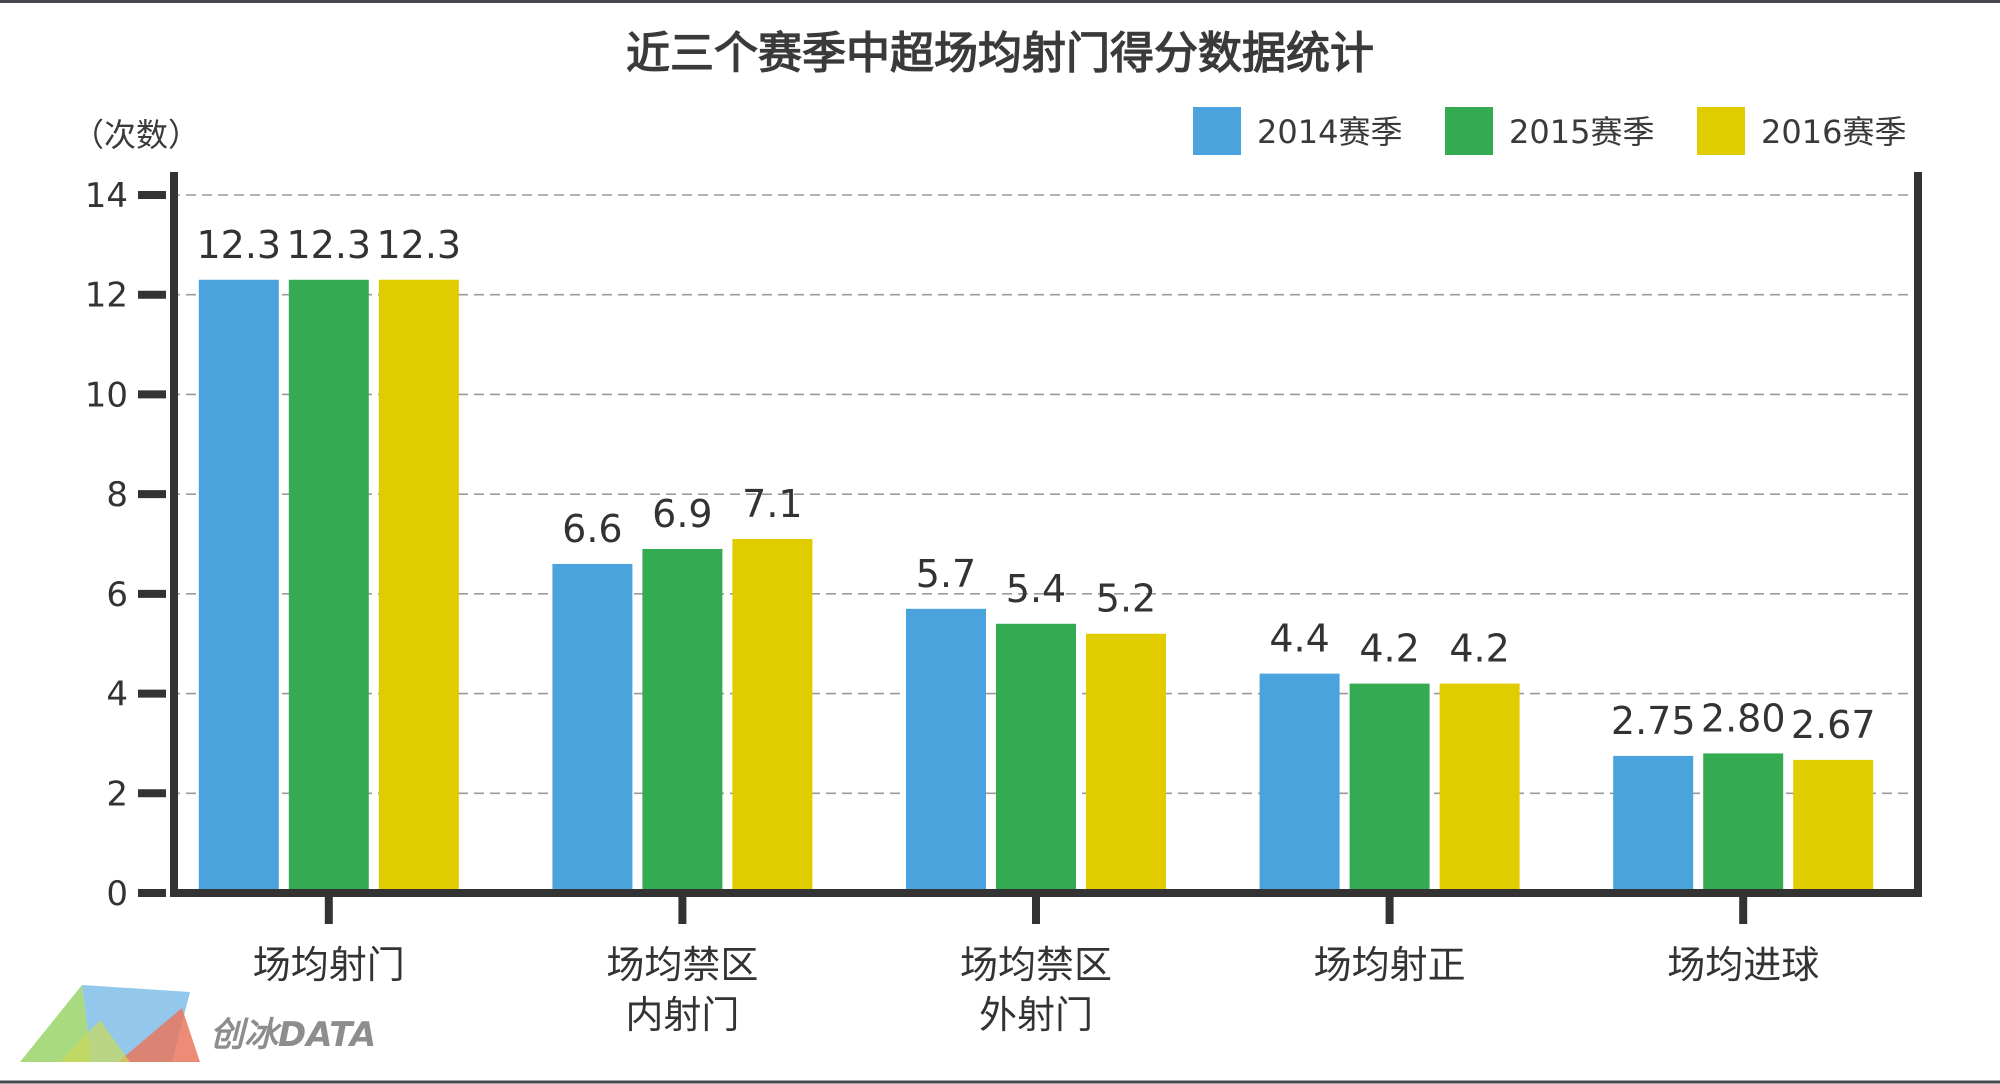 The image size is (2000, 1084). I want to click on bar-value-label: 2.67, so click(1833, 725).